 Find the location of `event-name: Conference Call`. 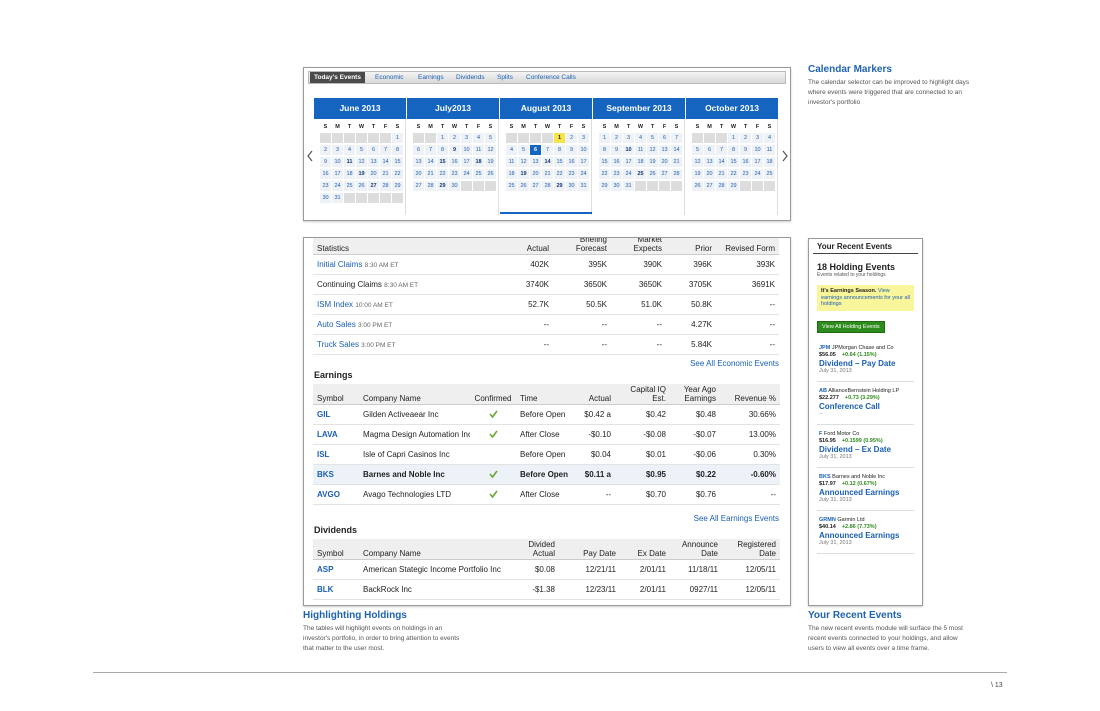

event-name: Conference Call is located at coordinates (849, 406).